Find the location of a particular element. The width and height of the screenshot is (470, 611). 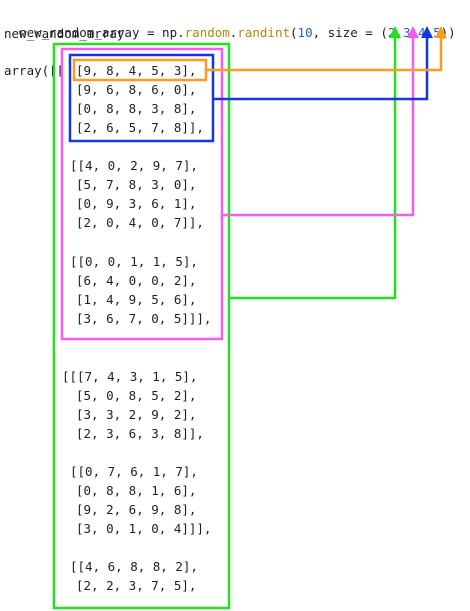

code-dim-5: 5 is located at coordinates (437, 32).